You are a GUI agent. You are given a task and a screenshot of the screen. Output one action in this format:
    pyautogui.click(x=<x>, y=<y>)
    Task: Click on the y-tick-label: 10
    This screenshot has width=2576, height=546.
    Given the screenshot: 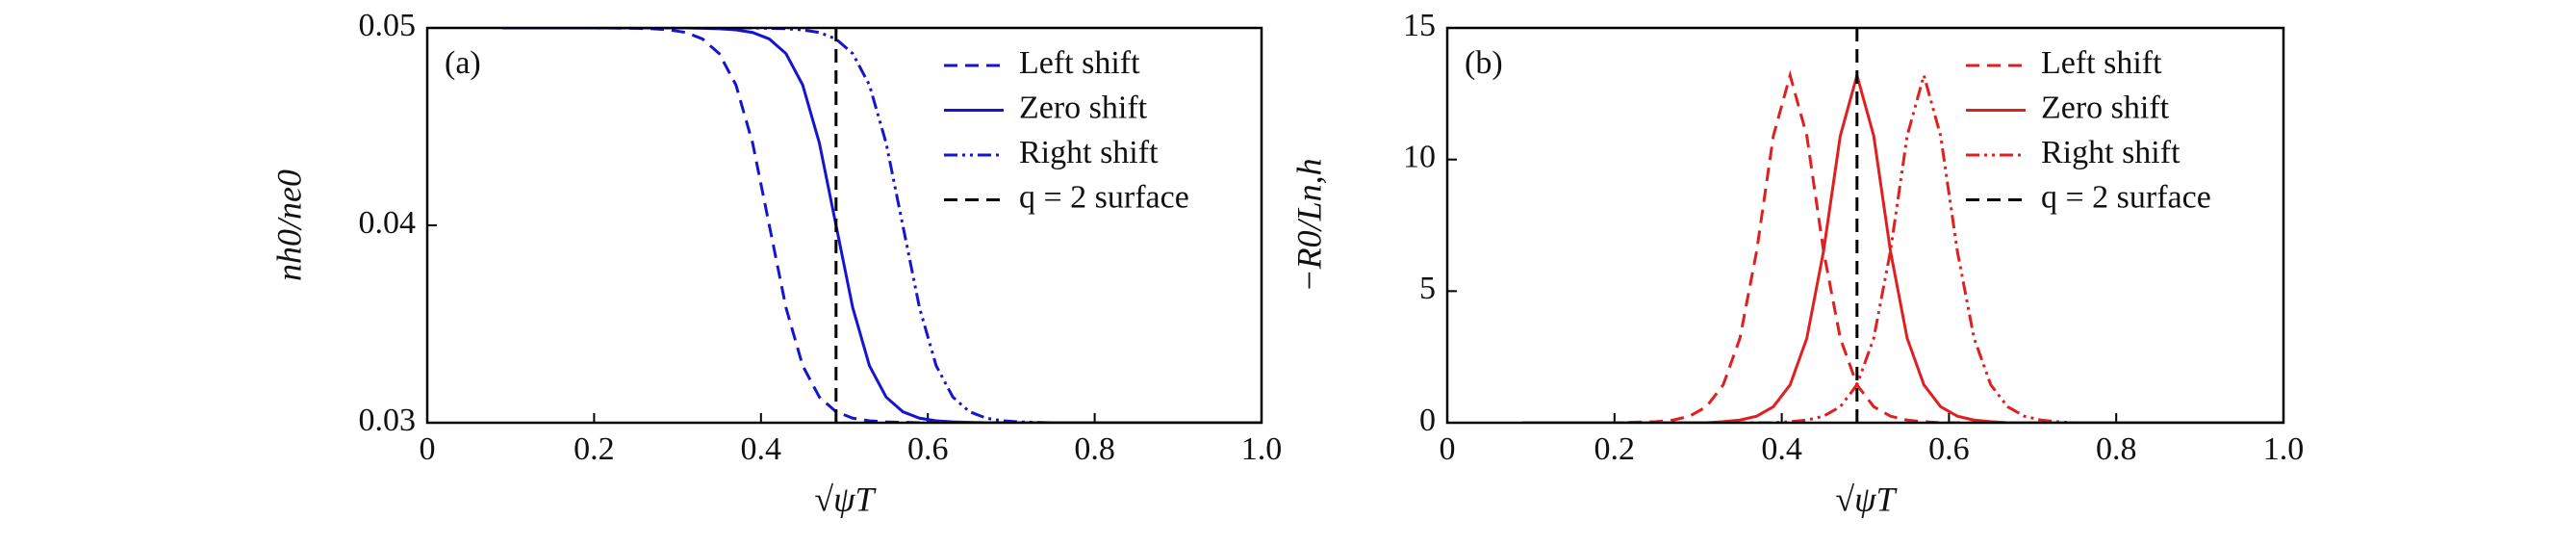 What is the action you would take?
    pyautogui.click(x=1419, y=156)
    